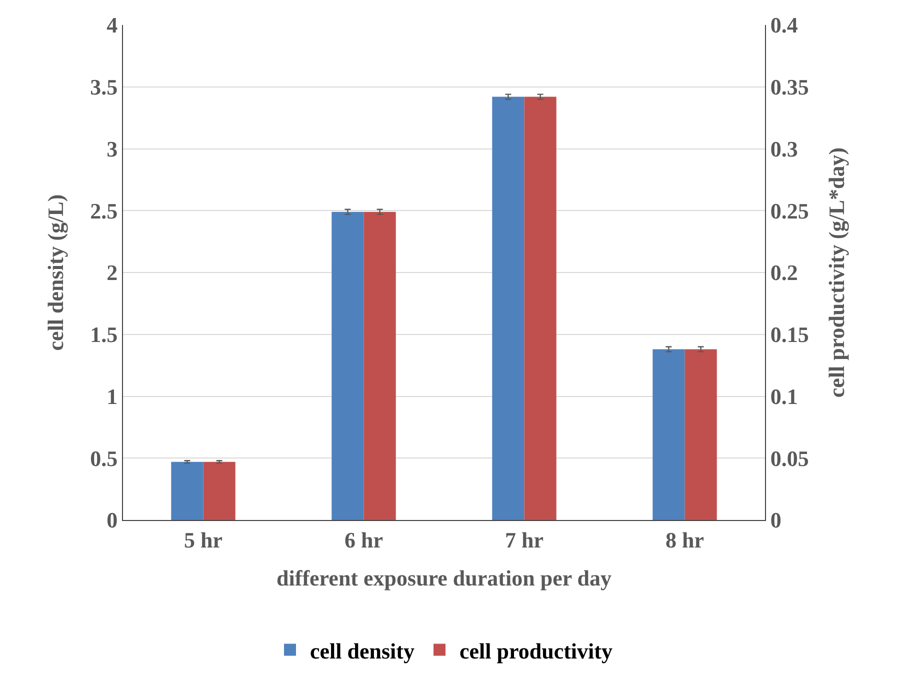  Describe the element at coordinates (836, 272) in the screenshot. I see `y2-axis-title: cell productivity (g/L*day)` at that location.